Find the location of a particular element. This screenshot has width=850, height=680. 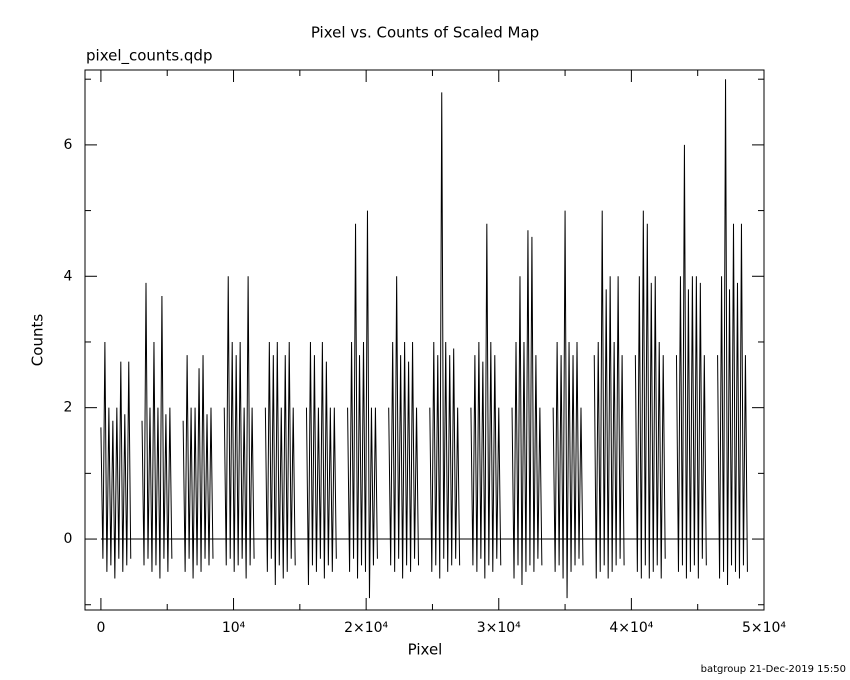

x-tick-label: 3×10⁴ is located at coordinates (499, 628).